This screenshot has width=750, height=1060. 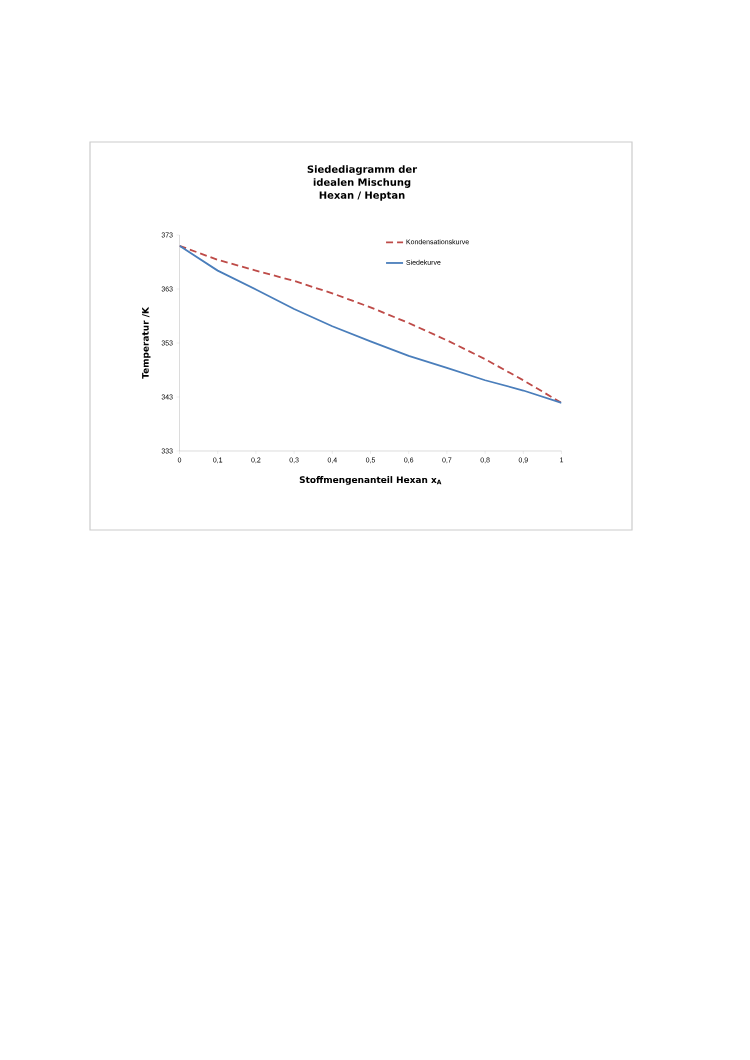 What do you see at coordinates (362, 183) in the screenshot?
I see `chart-title: Siedediagramm der idealen Mischung Hexan / Heptan` at bounding box center [362, 183].